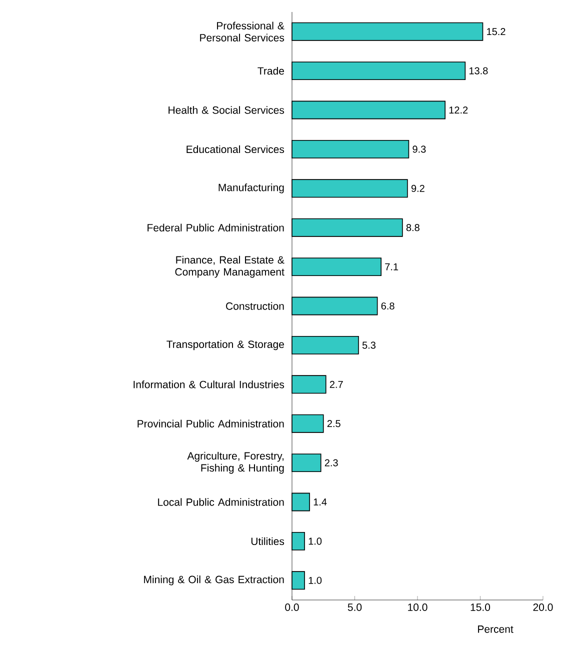  Describe the element at coordinates (333, 424) in the screenshot. I see `data-label: 2.5` at that location.